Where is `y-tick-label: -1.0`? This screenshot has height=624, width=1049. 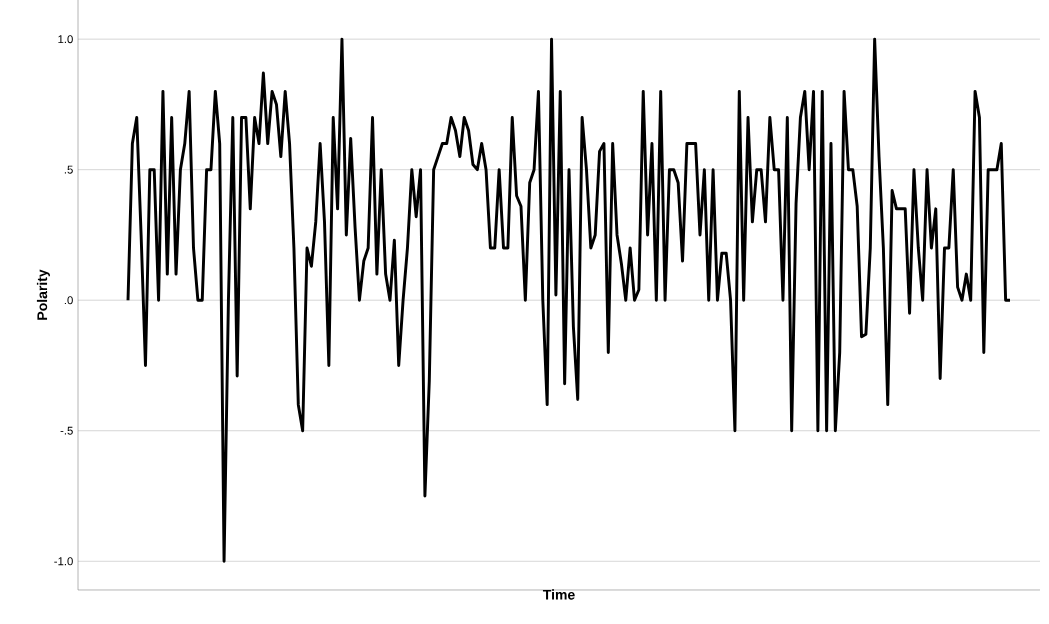 y-tick-label: -1.0 is located at coordinates (63, 561).